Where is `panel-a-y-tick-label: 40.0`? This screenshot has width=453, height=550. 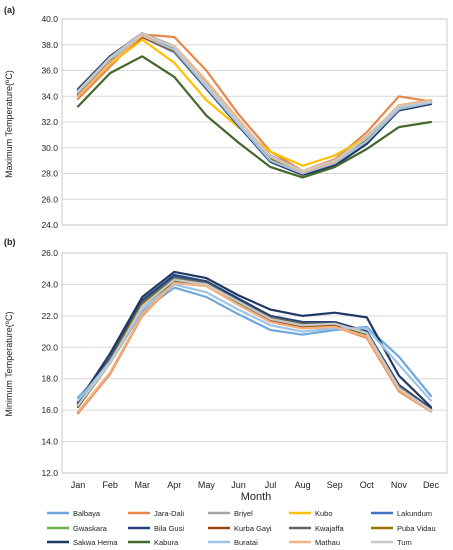 panel-a-y-tick-label: 40.0 is located at coordinates (49, 19).